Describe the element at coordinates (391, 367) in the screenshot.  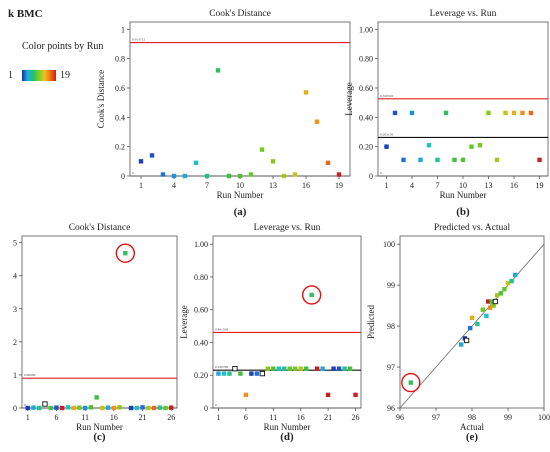
I see `panel-e-y-tick-label: 97` at that location.